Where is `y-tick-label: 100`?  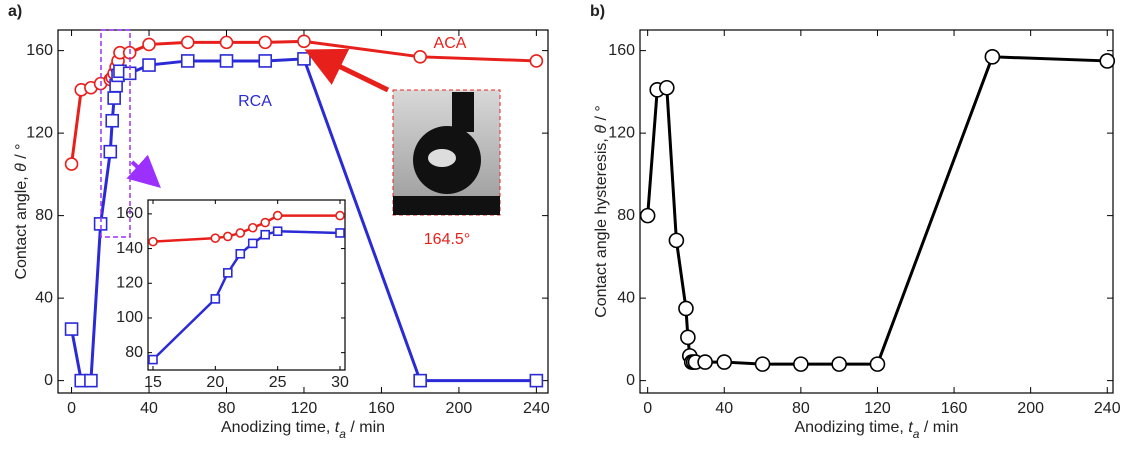
y-tick-label: 100 is located at coordinates (129, 317).